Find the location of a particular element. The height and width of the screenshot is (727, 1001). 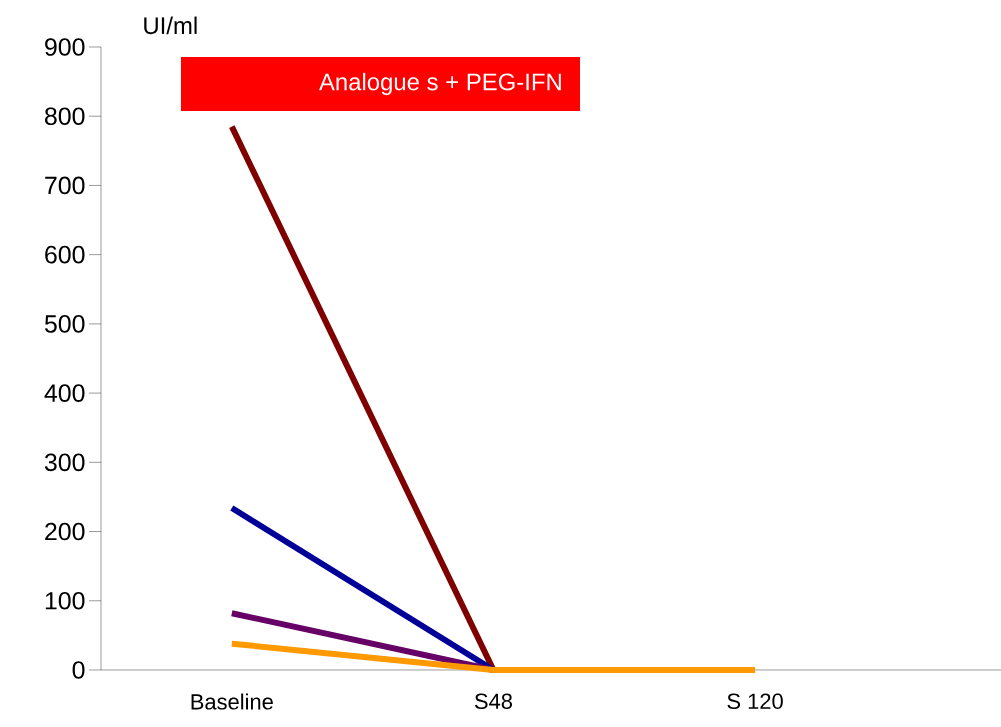

y-tick-label: 900 is located at coordinates (65, 47).